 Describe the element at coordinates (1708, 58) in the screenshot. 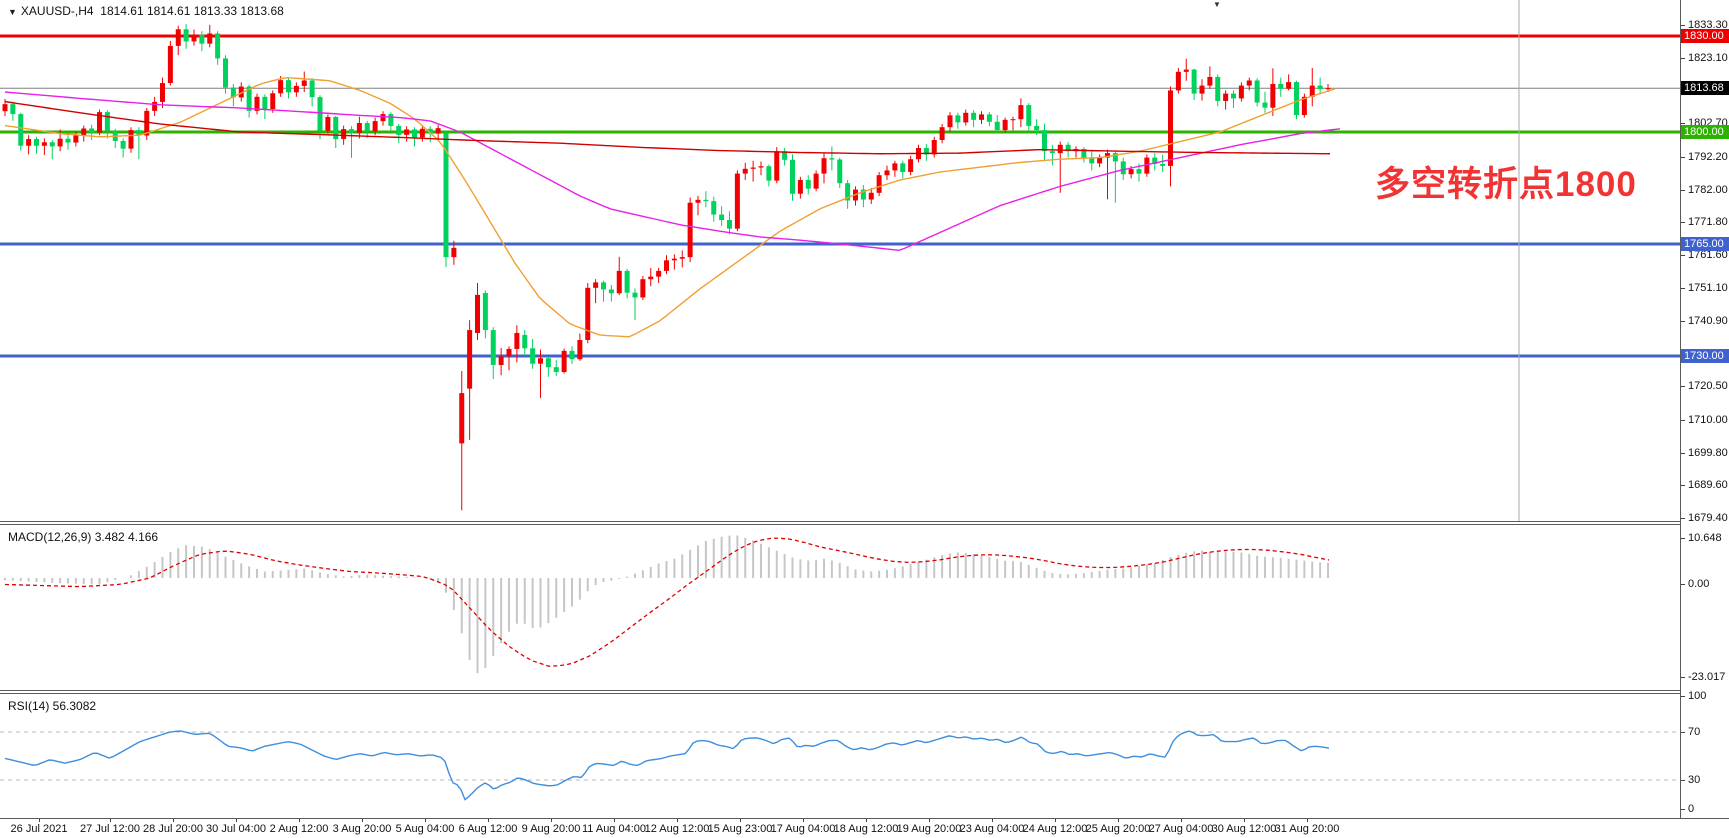

I see `price-tick-label: 1823.10` at that location.